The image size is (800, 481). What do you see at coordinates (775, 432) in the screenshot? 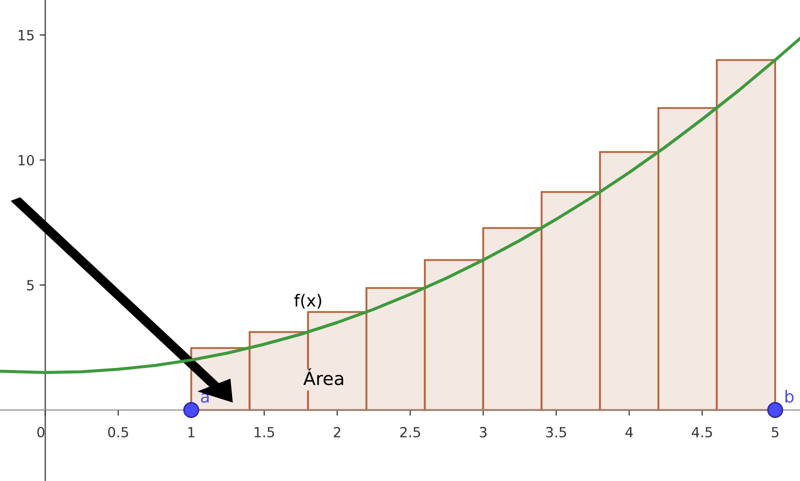
I see `x-tick-label: 5` at bounding box center [775, 432].